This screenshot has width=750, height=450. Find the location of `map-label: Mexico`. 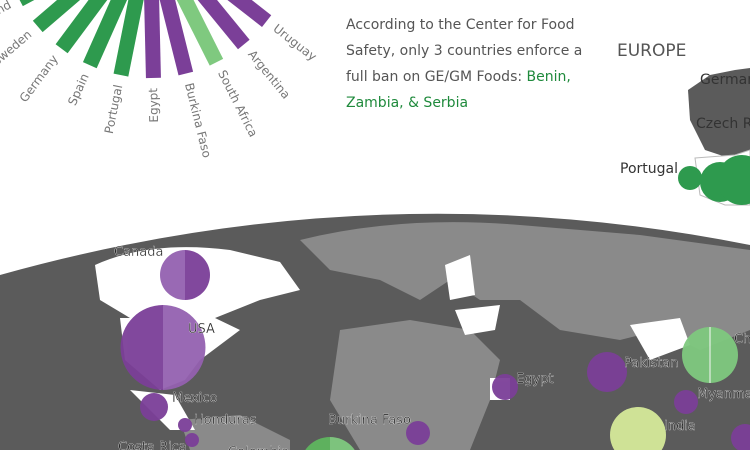

map-label: Mexico is located at coordinates (194, 398).